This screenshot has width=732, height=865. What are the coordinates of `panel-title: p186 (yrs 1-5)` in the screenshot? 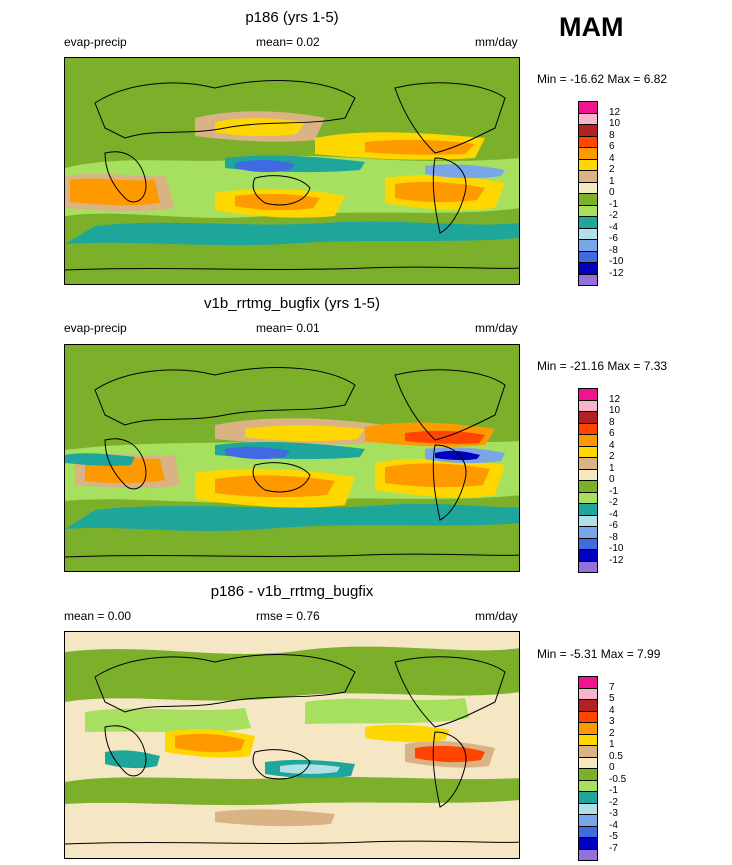 It's located at (292, 17).